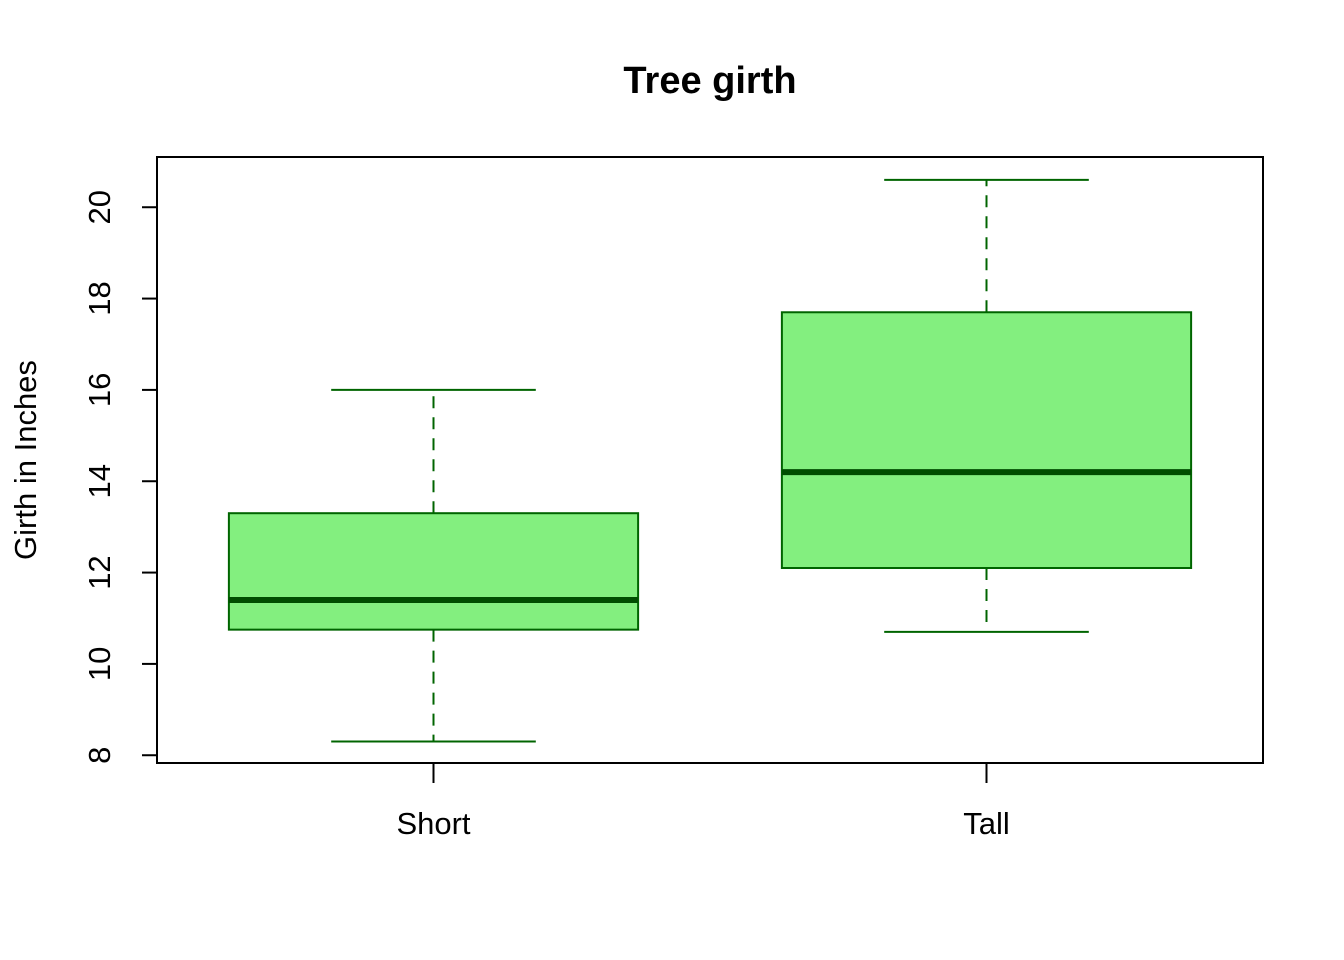 The height and width of the screenshot is (960, 1344). I want to click on y-tick-label: 12, so click(99, 572).